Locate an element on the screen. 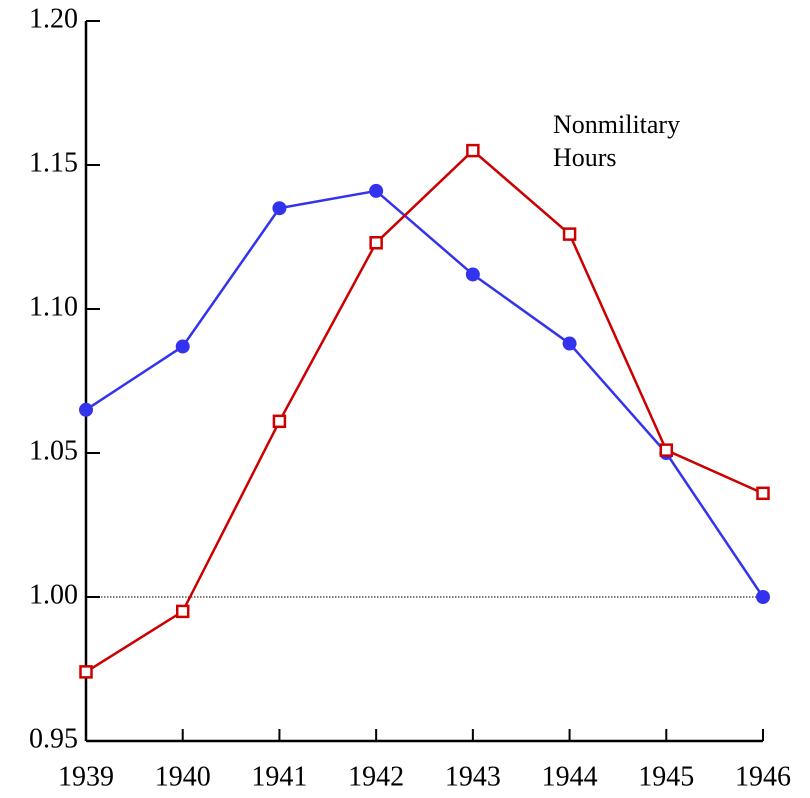  x-tick-label: 1943 is located at coordinates (473, 776).